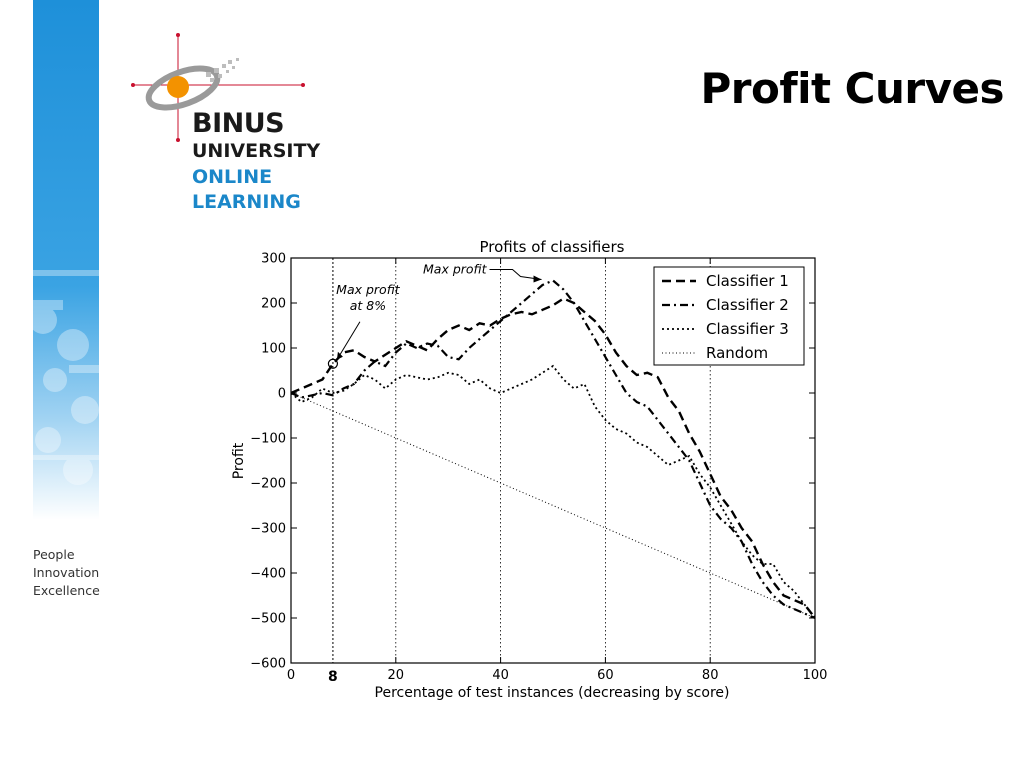  What do you see at coordinates (552, 247) in the screenshot?
I see `chart-title: Profits of classifiers` at bounding box center [552, 247].